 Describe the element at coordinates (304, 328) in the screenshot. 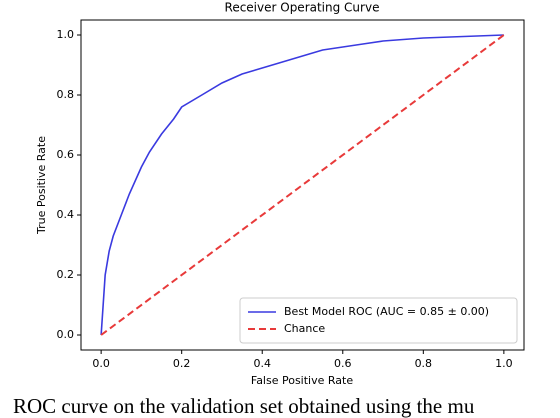

I see `legend-label: Chance` at that location.